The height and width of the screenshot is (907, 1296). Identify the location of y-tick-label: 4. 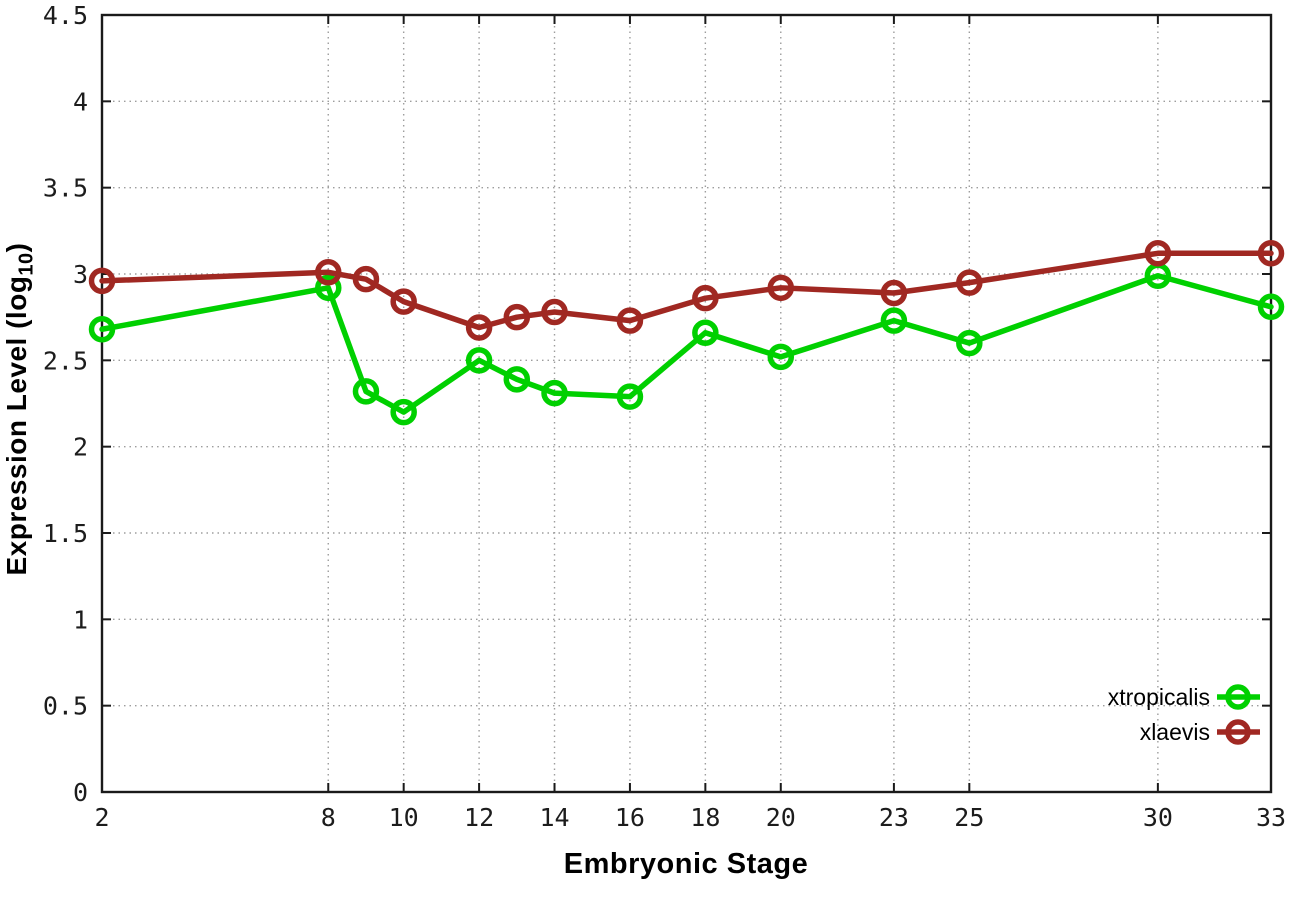
(80, 101).